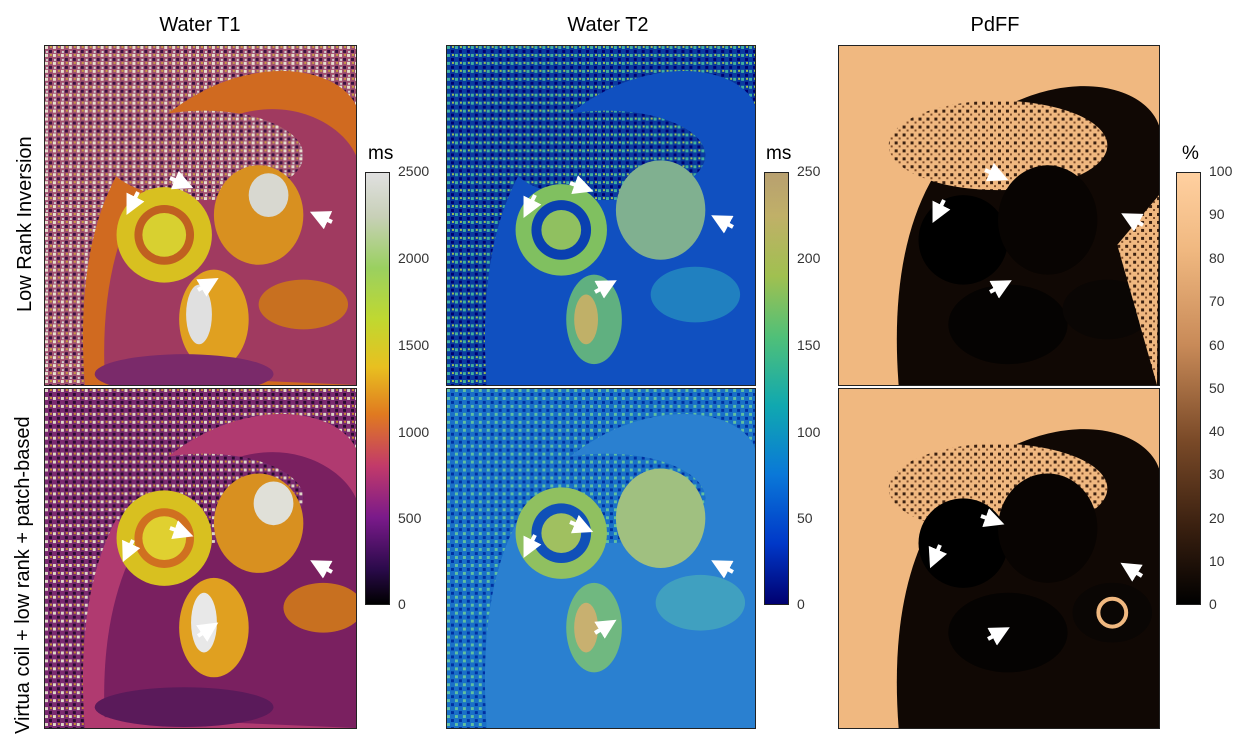 The width and height of the screenshot is (1239, 747). Describe the element at coordinates (809, 345) in the screenshot. I see `t2-tick-150: 150` at that location.